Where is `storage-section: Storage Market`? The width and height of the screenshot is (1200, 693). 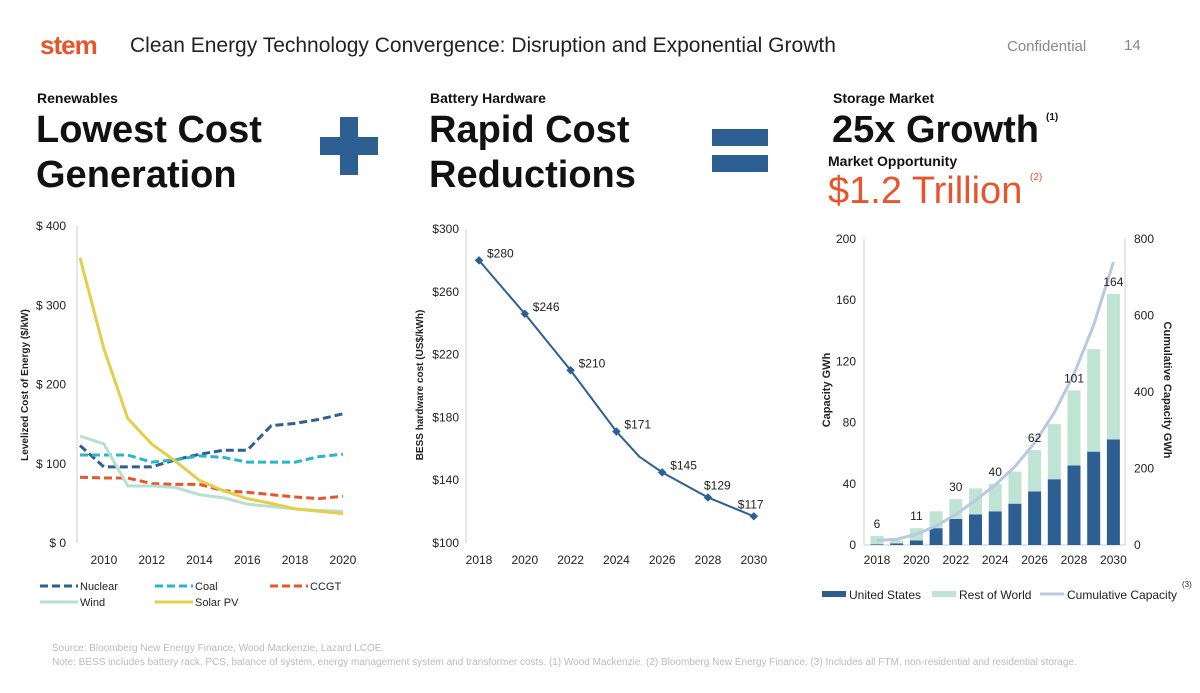
storage-section: Storage Market is located at coordinates (884, 98).